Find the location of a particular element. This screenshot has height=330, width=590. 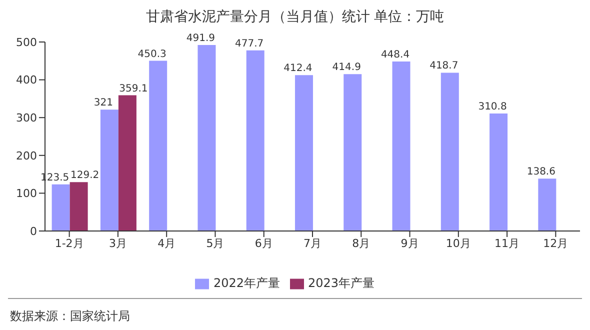

data-label: 129.2 is located at coordinates (85, 176).